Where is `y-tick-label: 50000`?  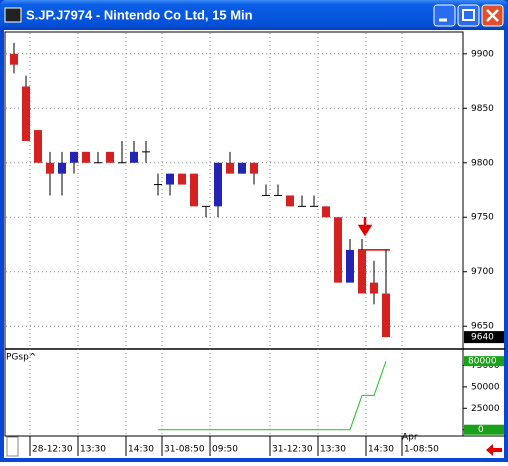
y-tick-label: 50000 is located at coordinates (485, 387).